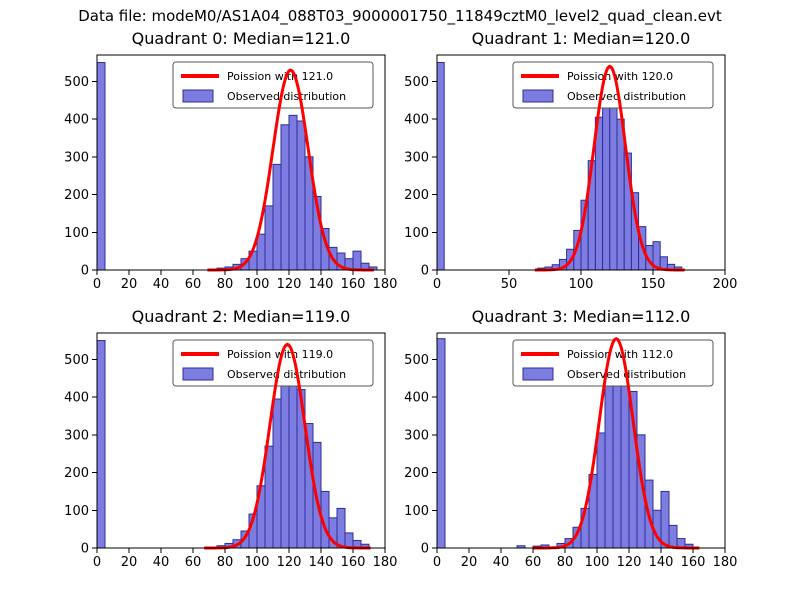 The width and height of the screenshot is (800, 600). Describe the element at coordinates (509, 284) in the screenshot. I see `x-tick-label: 50` at that location.